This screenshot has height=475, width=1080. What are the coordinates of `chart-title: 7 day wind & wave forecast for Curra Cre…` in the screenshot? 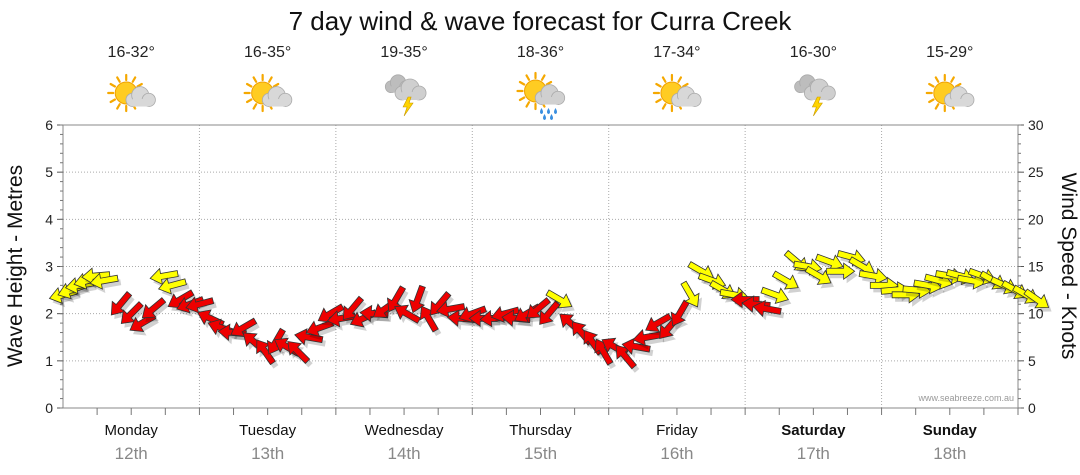 It's located at (541, 21).